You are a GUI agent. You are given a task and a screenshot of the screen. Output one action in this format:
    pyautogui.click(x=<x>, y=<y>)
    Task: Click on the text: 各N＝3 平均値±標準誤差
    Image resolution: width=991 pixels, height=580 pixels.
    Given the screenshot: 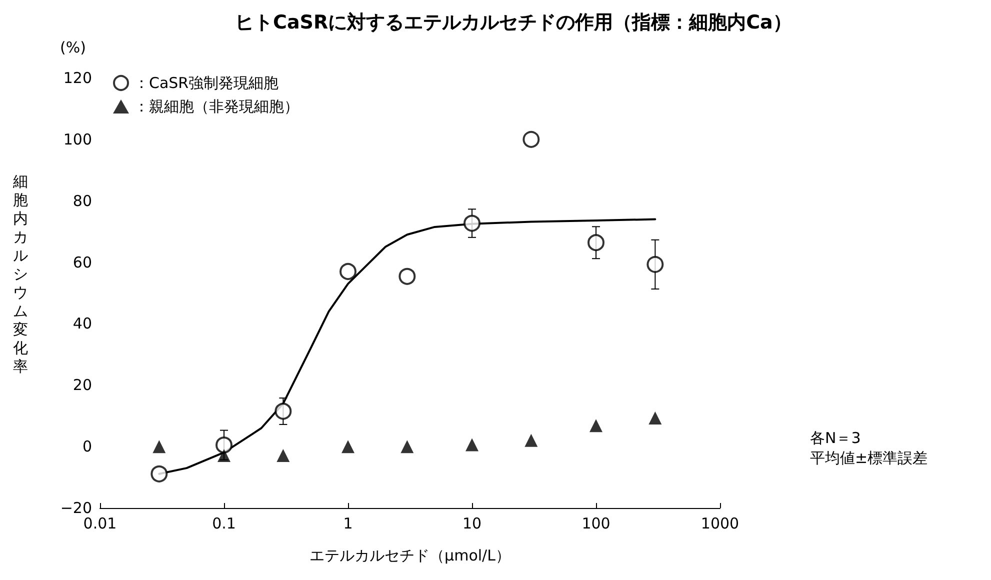 What is the action you would take?
    pyautogui.click(x=869, y=448)
    